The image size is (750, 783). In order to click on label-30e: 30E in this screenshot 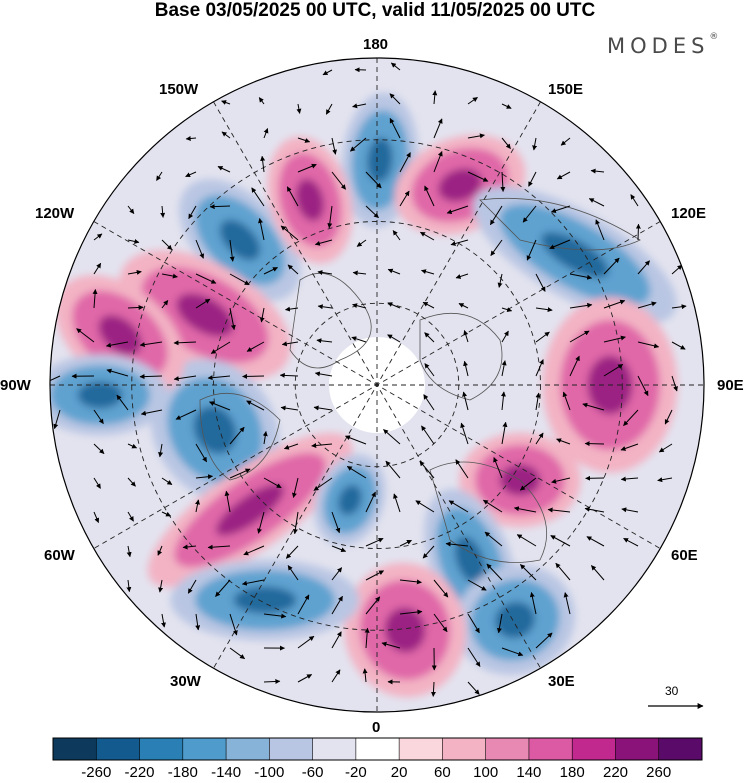, I will do `click(561, 681)`.